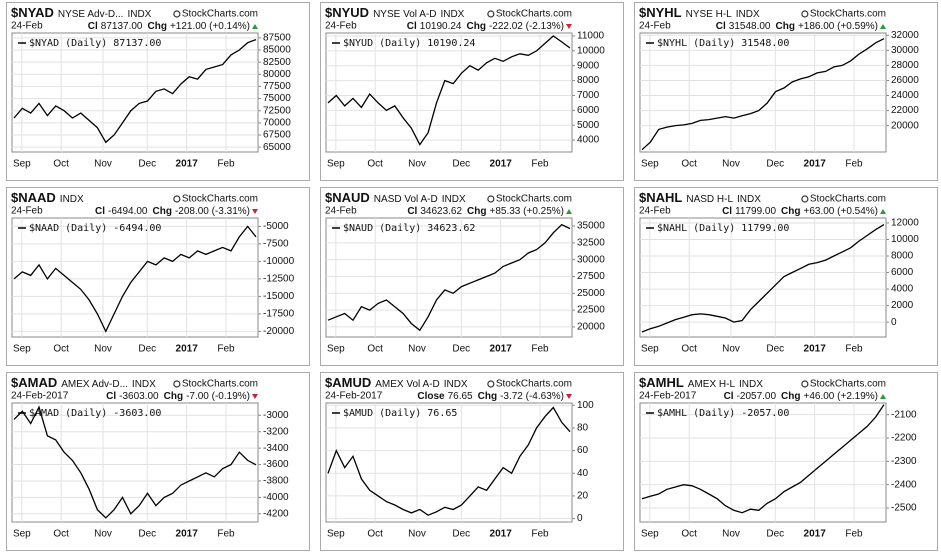  Describe the element at coordinates (210, 26) in the screenshot. I see `change-value: +121.00 (+0.14%)` at that location.